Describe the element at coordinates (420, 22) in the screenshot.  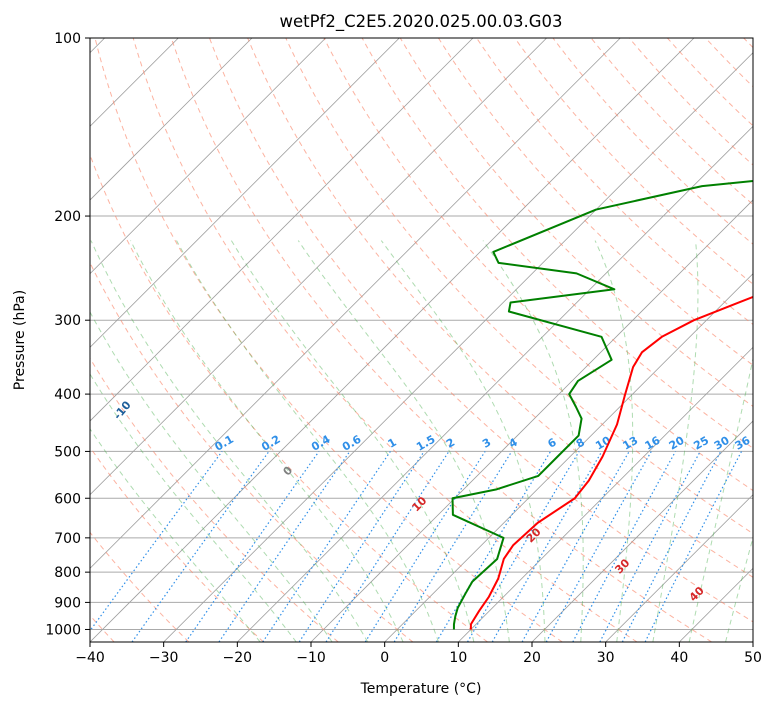
I see `chart-title: wetPf2_C2E5.2020.025.00.03.G03` at that location.